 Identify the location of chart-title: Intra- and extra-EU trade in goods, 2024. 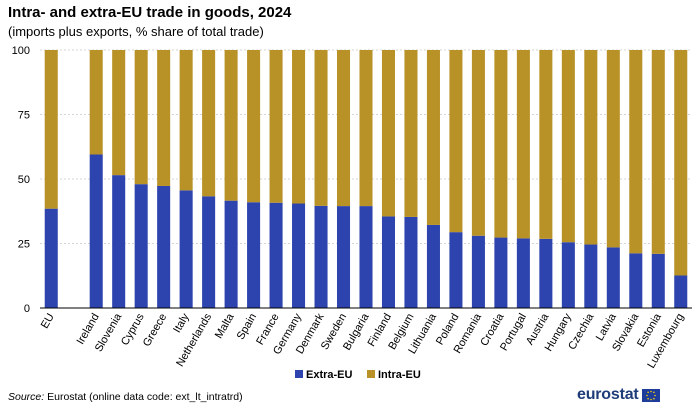
(150, 12).